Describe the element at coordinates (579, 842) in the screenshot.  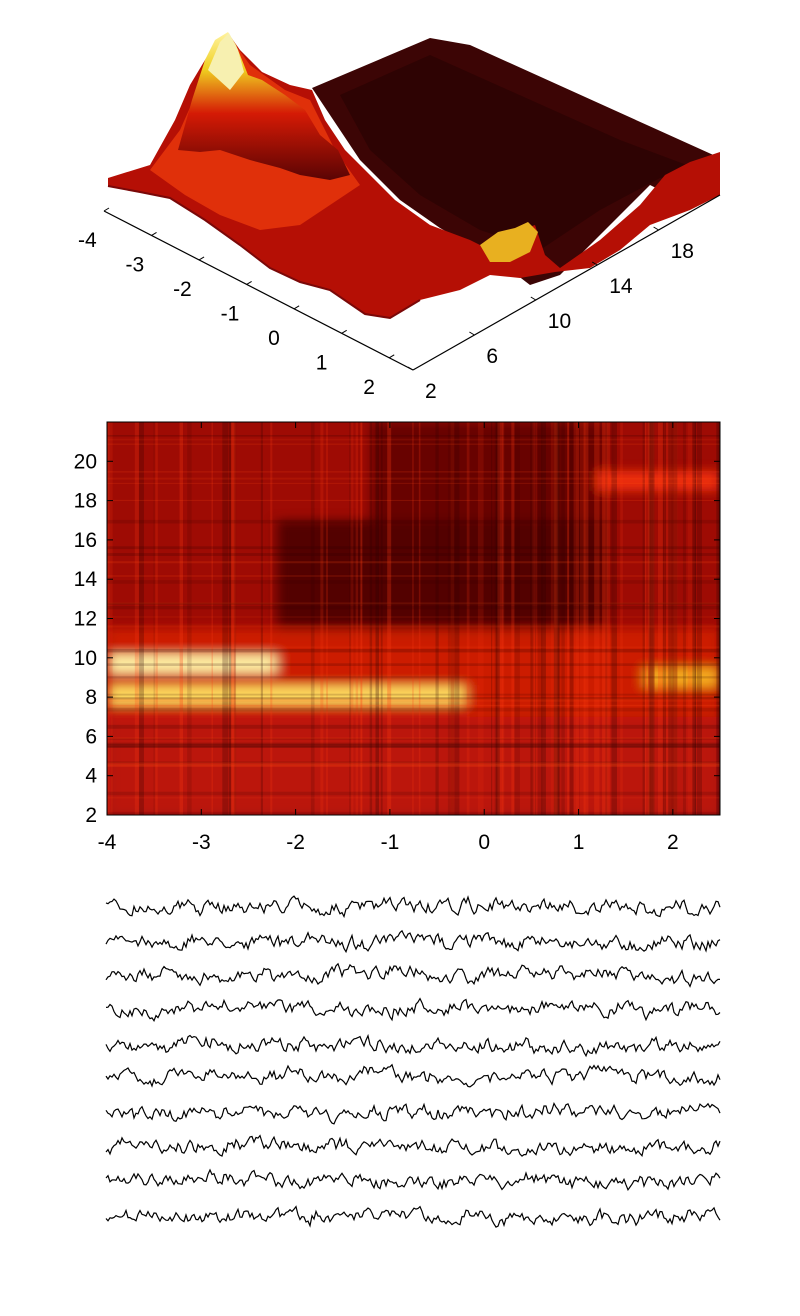
I see `heatmap-x-tick-label: 1` at that location.